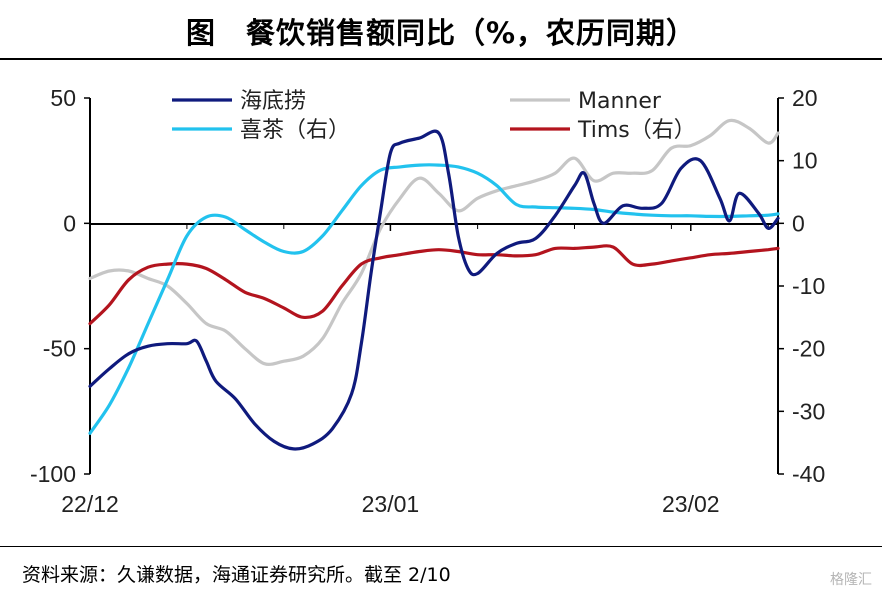 The image size is (882, 595). Describe the element at coordinates (636, 130) in the screenshot. I see `legend-label: Tims（右）` at that location.